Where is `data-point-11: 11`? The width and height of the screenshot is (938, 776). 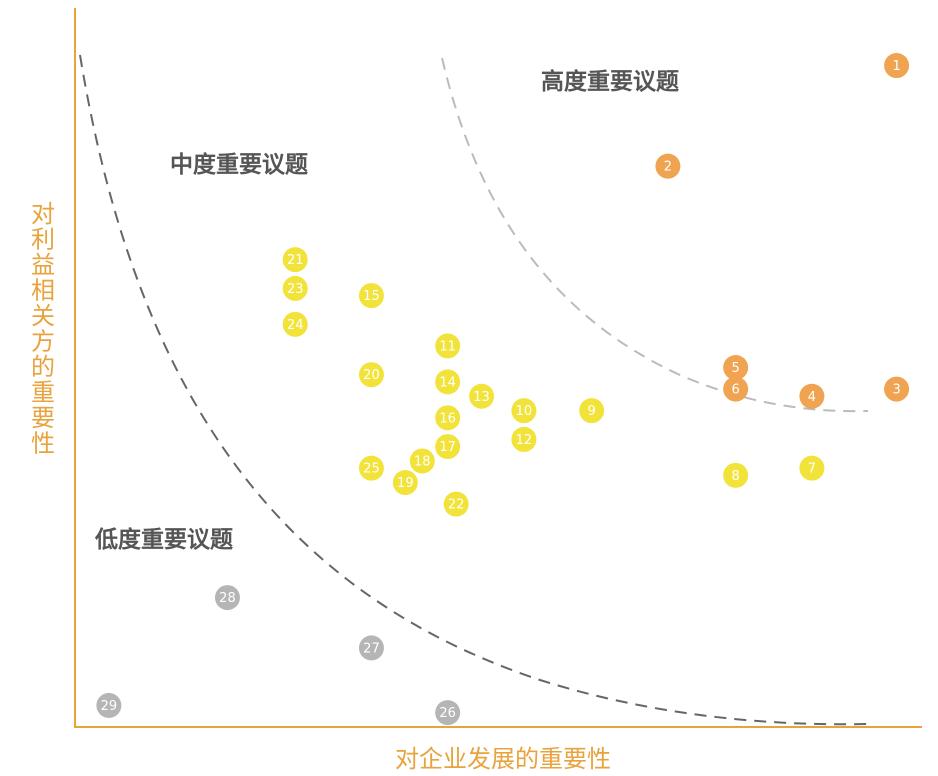 data-point-11: 11 is located at coordinates (448, 346).